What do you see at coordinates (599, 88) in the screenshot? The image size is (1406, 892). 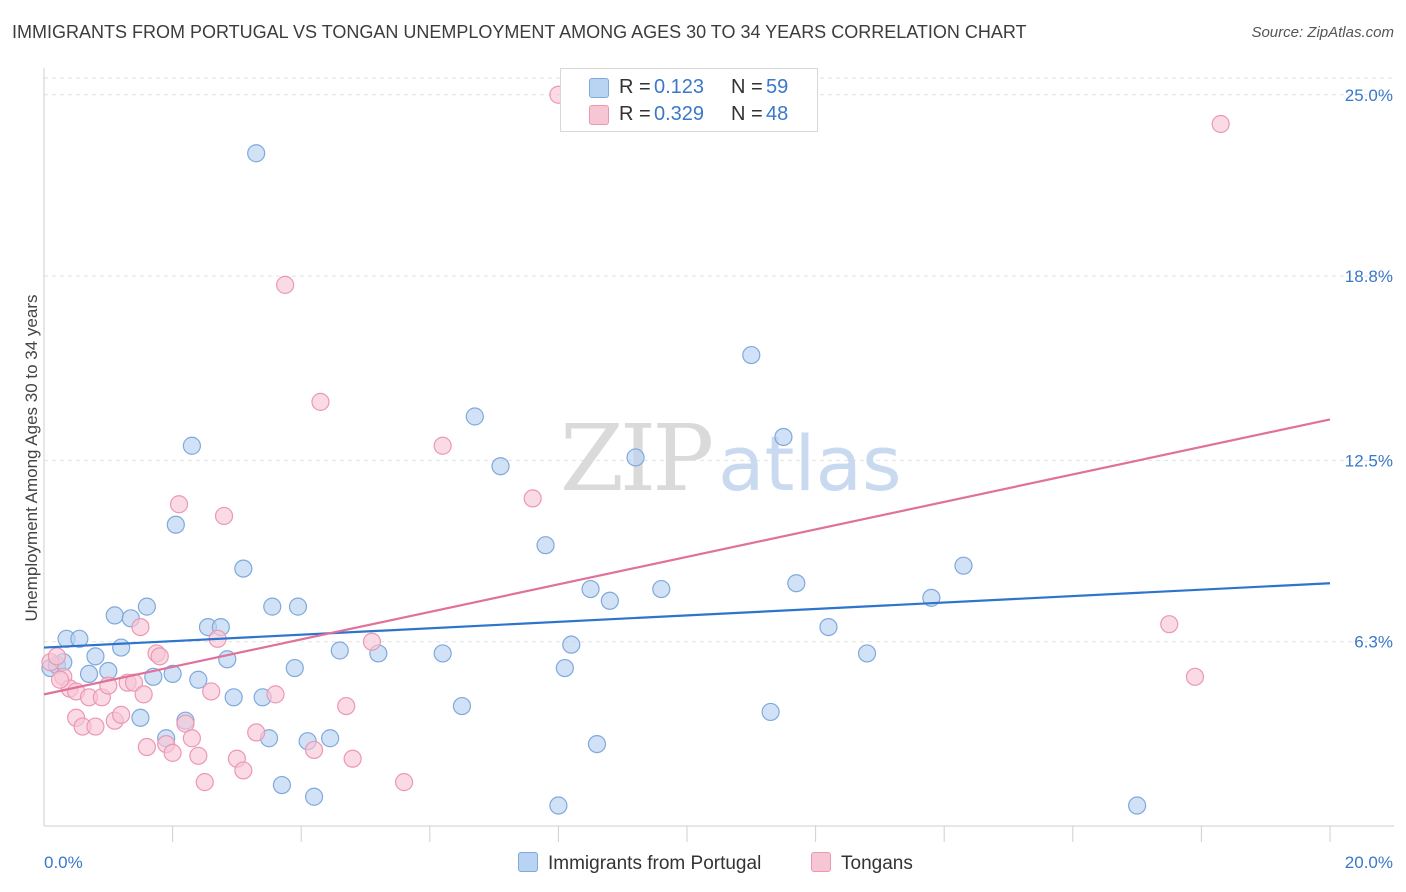 I see `legend-swatch-portugal` at bounding box center [599, 88].